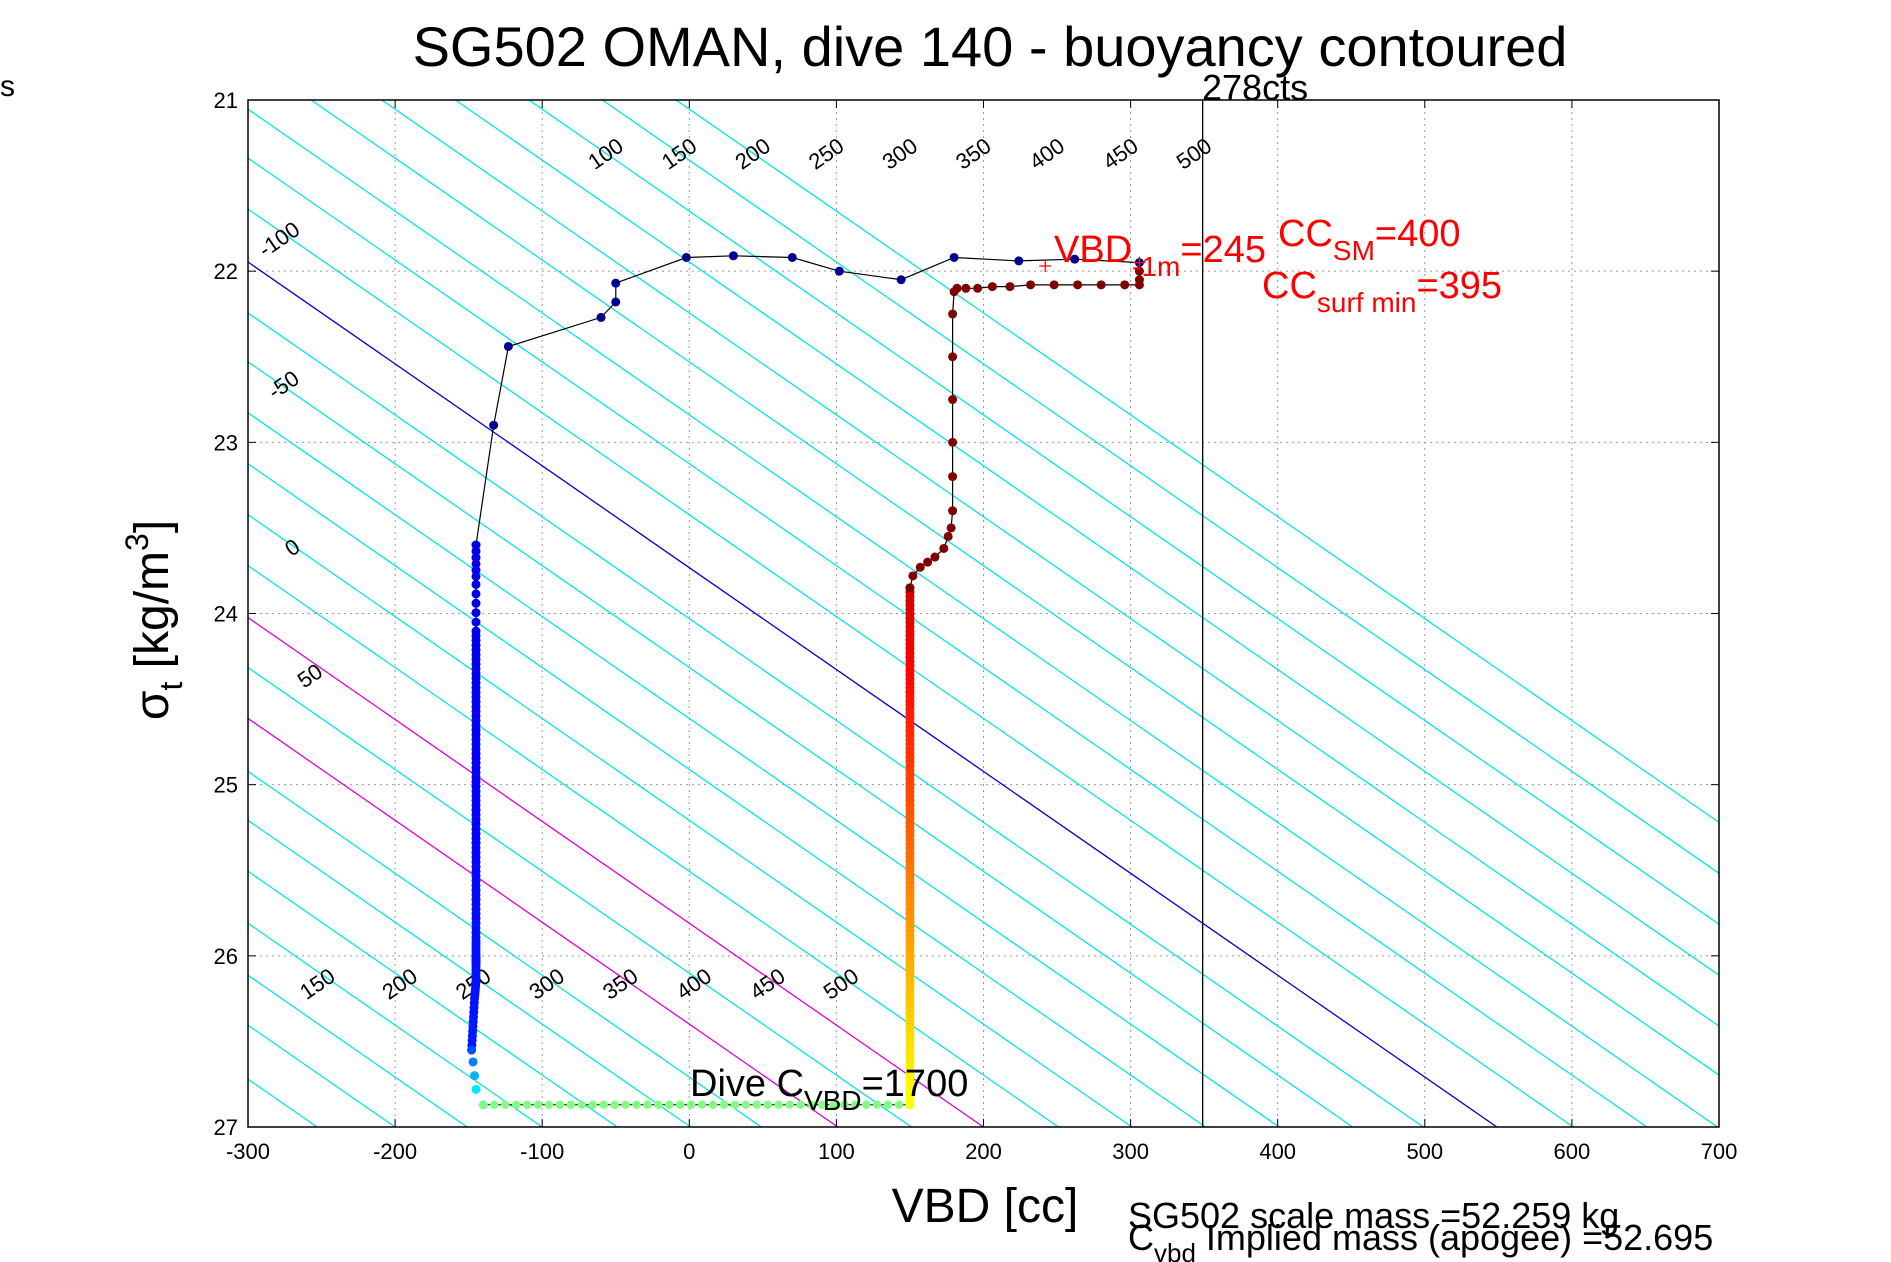 Image resolution: width=1891 pixels, height=1262 pixels. What do you see at coordinates (152, 616) in the screenshot?
I see `y-axis-label-unit: [kg/m` at bounding box center [152, 616].